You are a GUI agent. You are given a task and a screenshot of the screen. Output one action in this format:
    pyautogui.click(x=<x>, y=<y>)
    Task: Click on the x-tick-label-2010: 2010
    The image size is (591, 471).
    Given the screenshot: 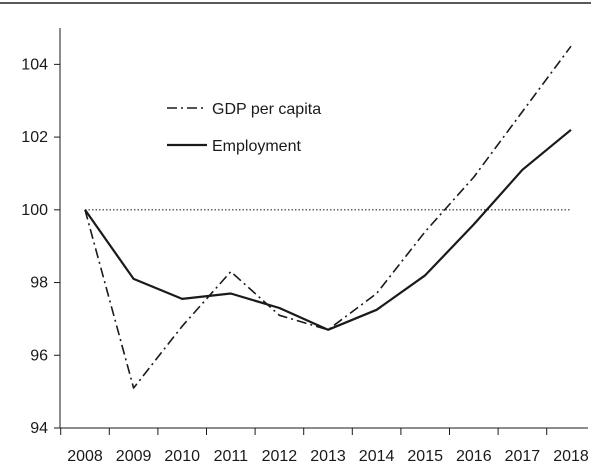 What is the action you would take?
    pyautogui.click(x=182, y=456)
    